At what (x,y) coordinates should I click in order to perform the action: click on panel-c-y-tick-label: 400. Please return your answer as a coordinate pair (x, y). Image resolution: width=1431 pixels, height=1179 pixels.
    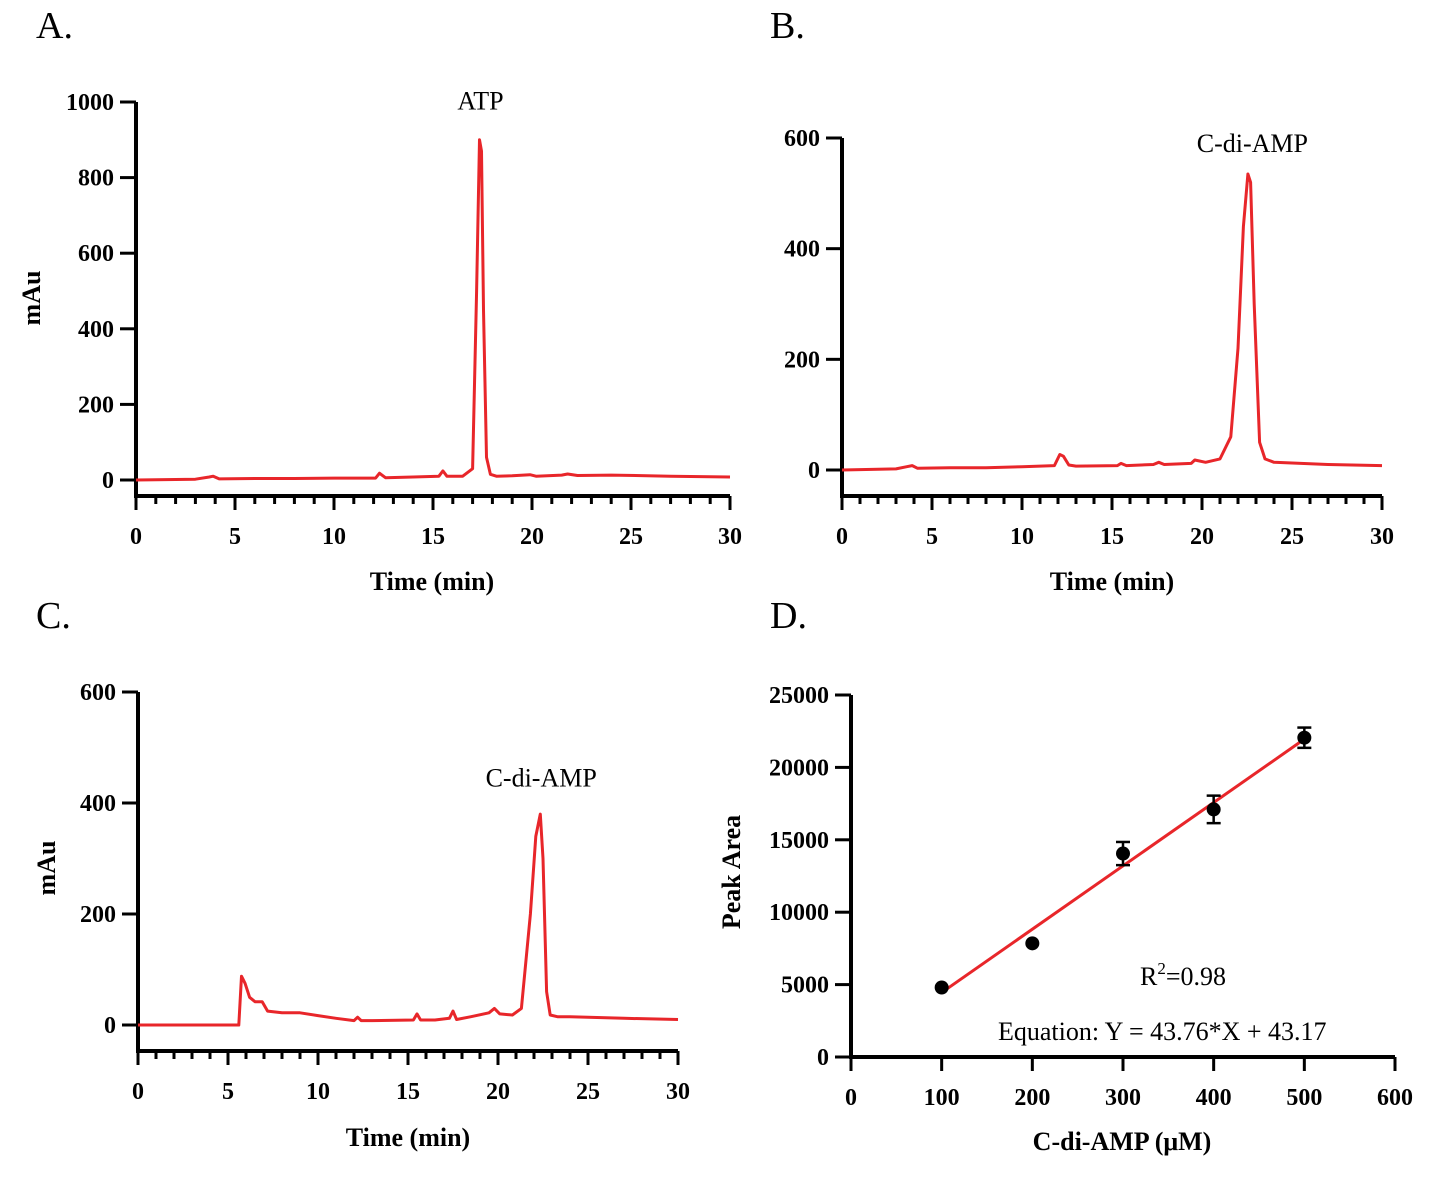
    Looking at the image, I should click on (98, 804).